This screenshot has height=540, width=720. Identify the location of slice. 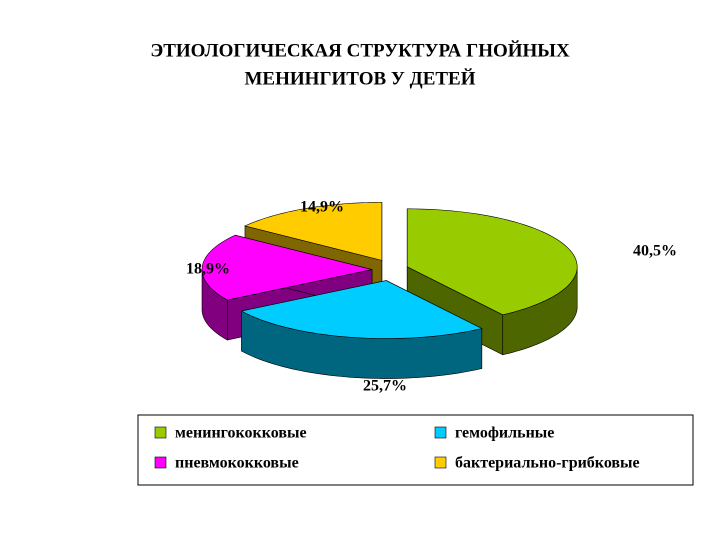
(361, 329).